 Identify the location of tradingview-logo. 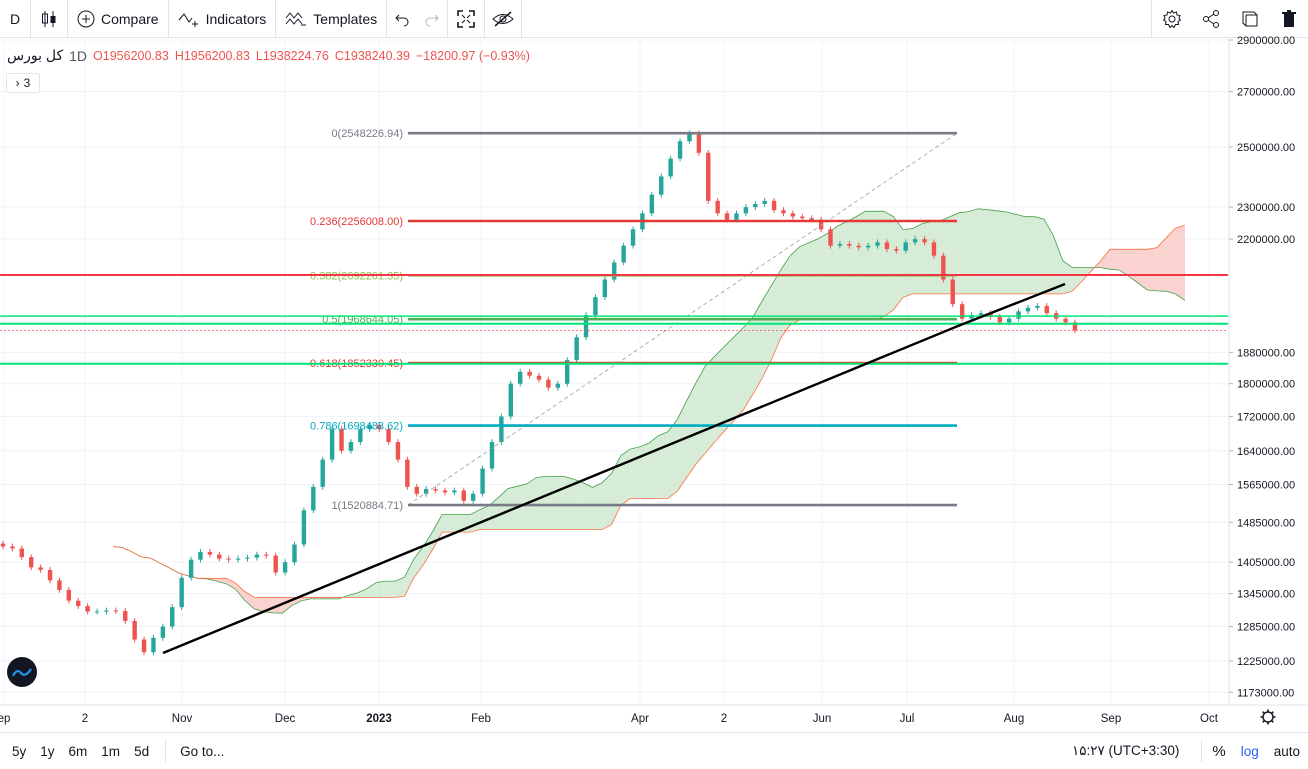
(22, 672).